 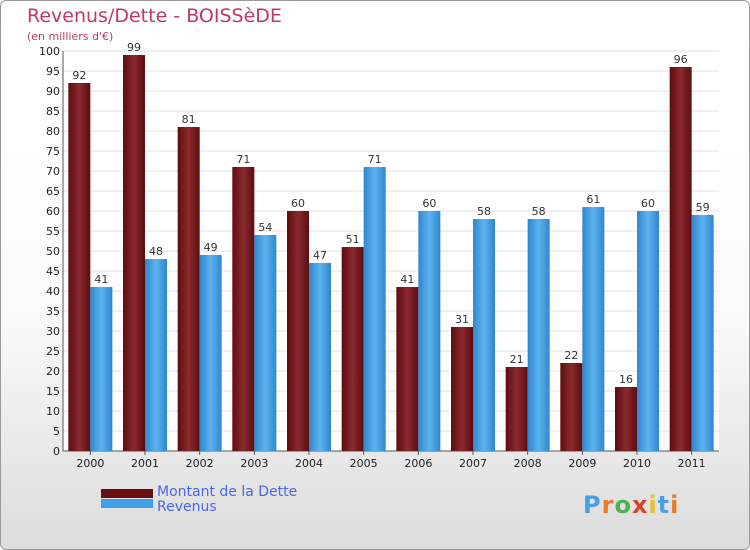 What do you see at coordinates (703, 207) in the screenshot?
I see `data-label: 59` at bounding box center [703, 207].